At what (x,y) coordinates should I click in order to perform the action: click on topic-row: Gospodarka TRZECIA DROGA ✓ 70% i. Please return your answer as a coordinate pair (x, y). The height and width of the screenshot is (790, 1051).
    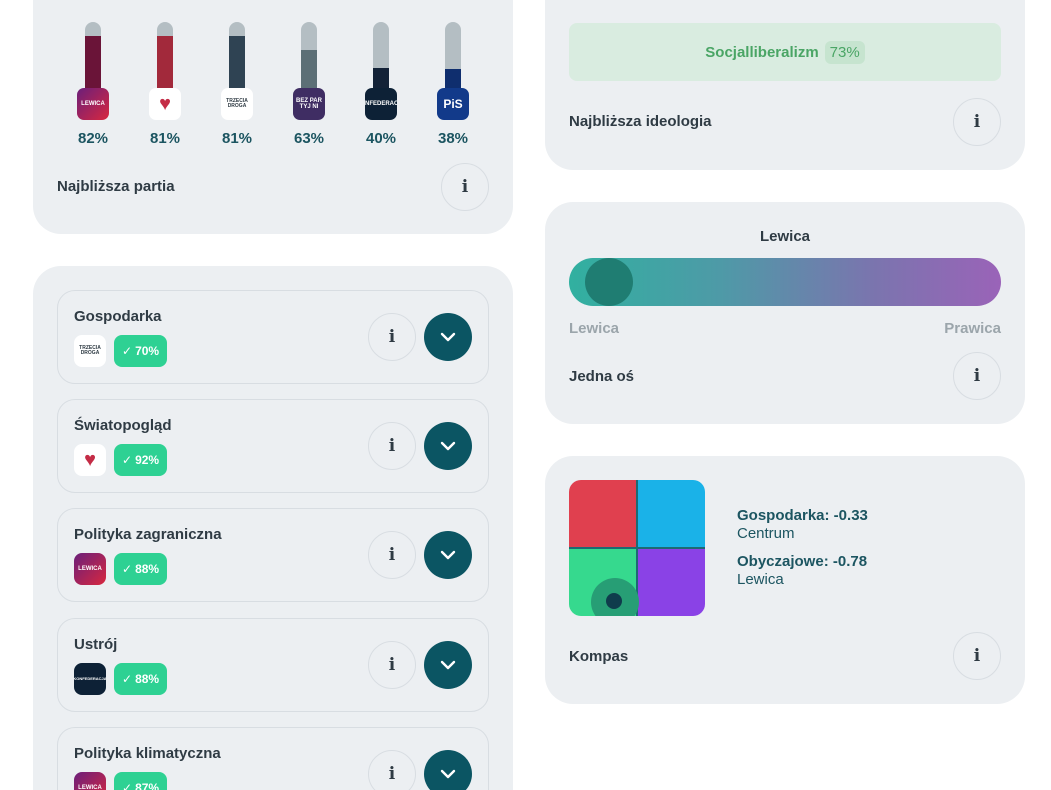
    Looking at the image, I should click on (273, 337).